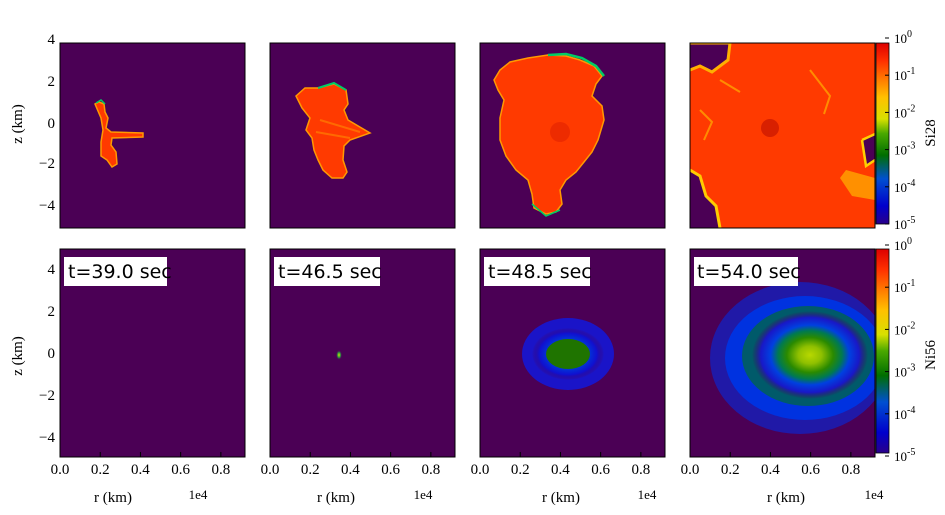 Image resolution: width=945 pixels, height=515 pixels. I want to click on x-axis-label-0: r (km), so click(113, 498).